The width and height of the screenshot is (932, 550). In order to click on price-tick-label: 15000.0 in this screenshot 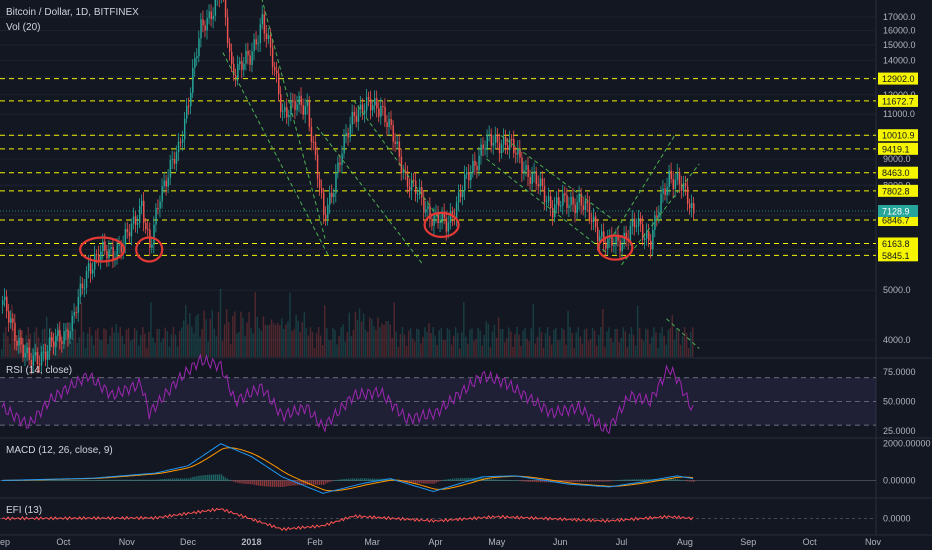, I will do `click(899, 45)`.